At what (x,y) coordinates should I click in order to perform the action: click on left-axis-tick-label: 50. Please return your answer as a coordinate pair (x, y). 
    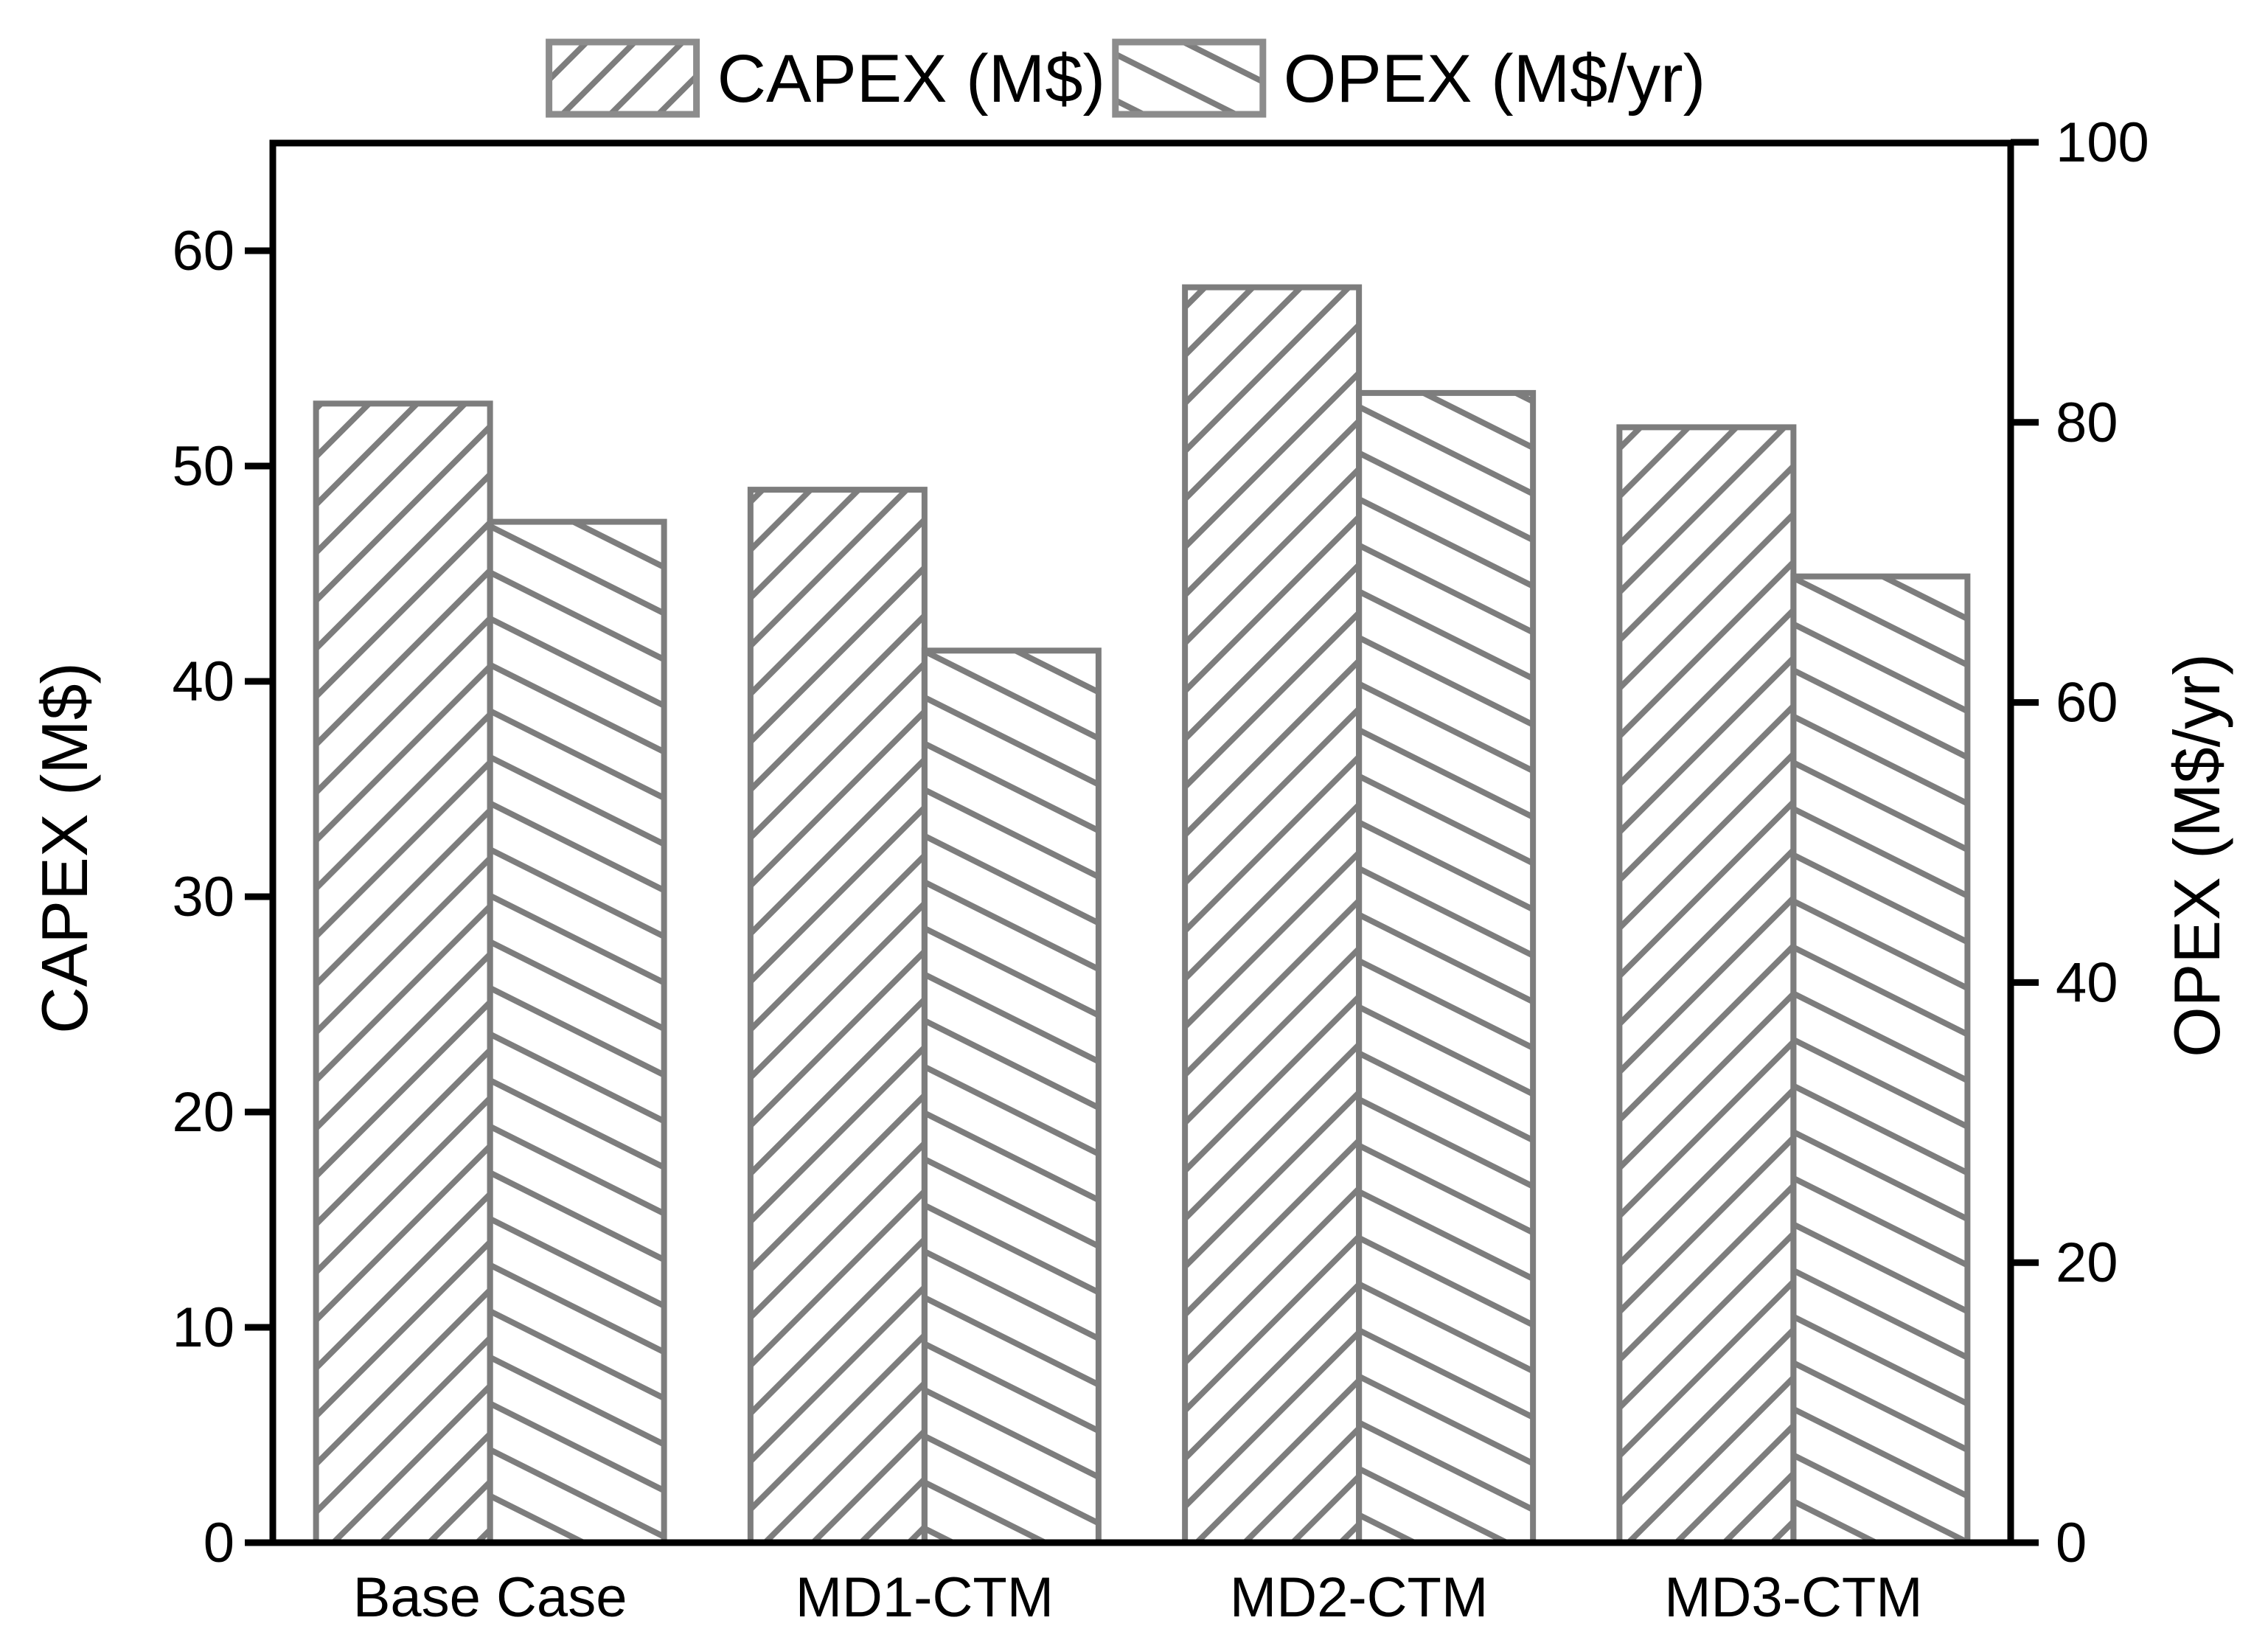
    Looking at the image, I should click on (203, 466).